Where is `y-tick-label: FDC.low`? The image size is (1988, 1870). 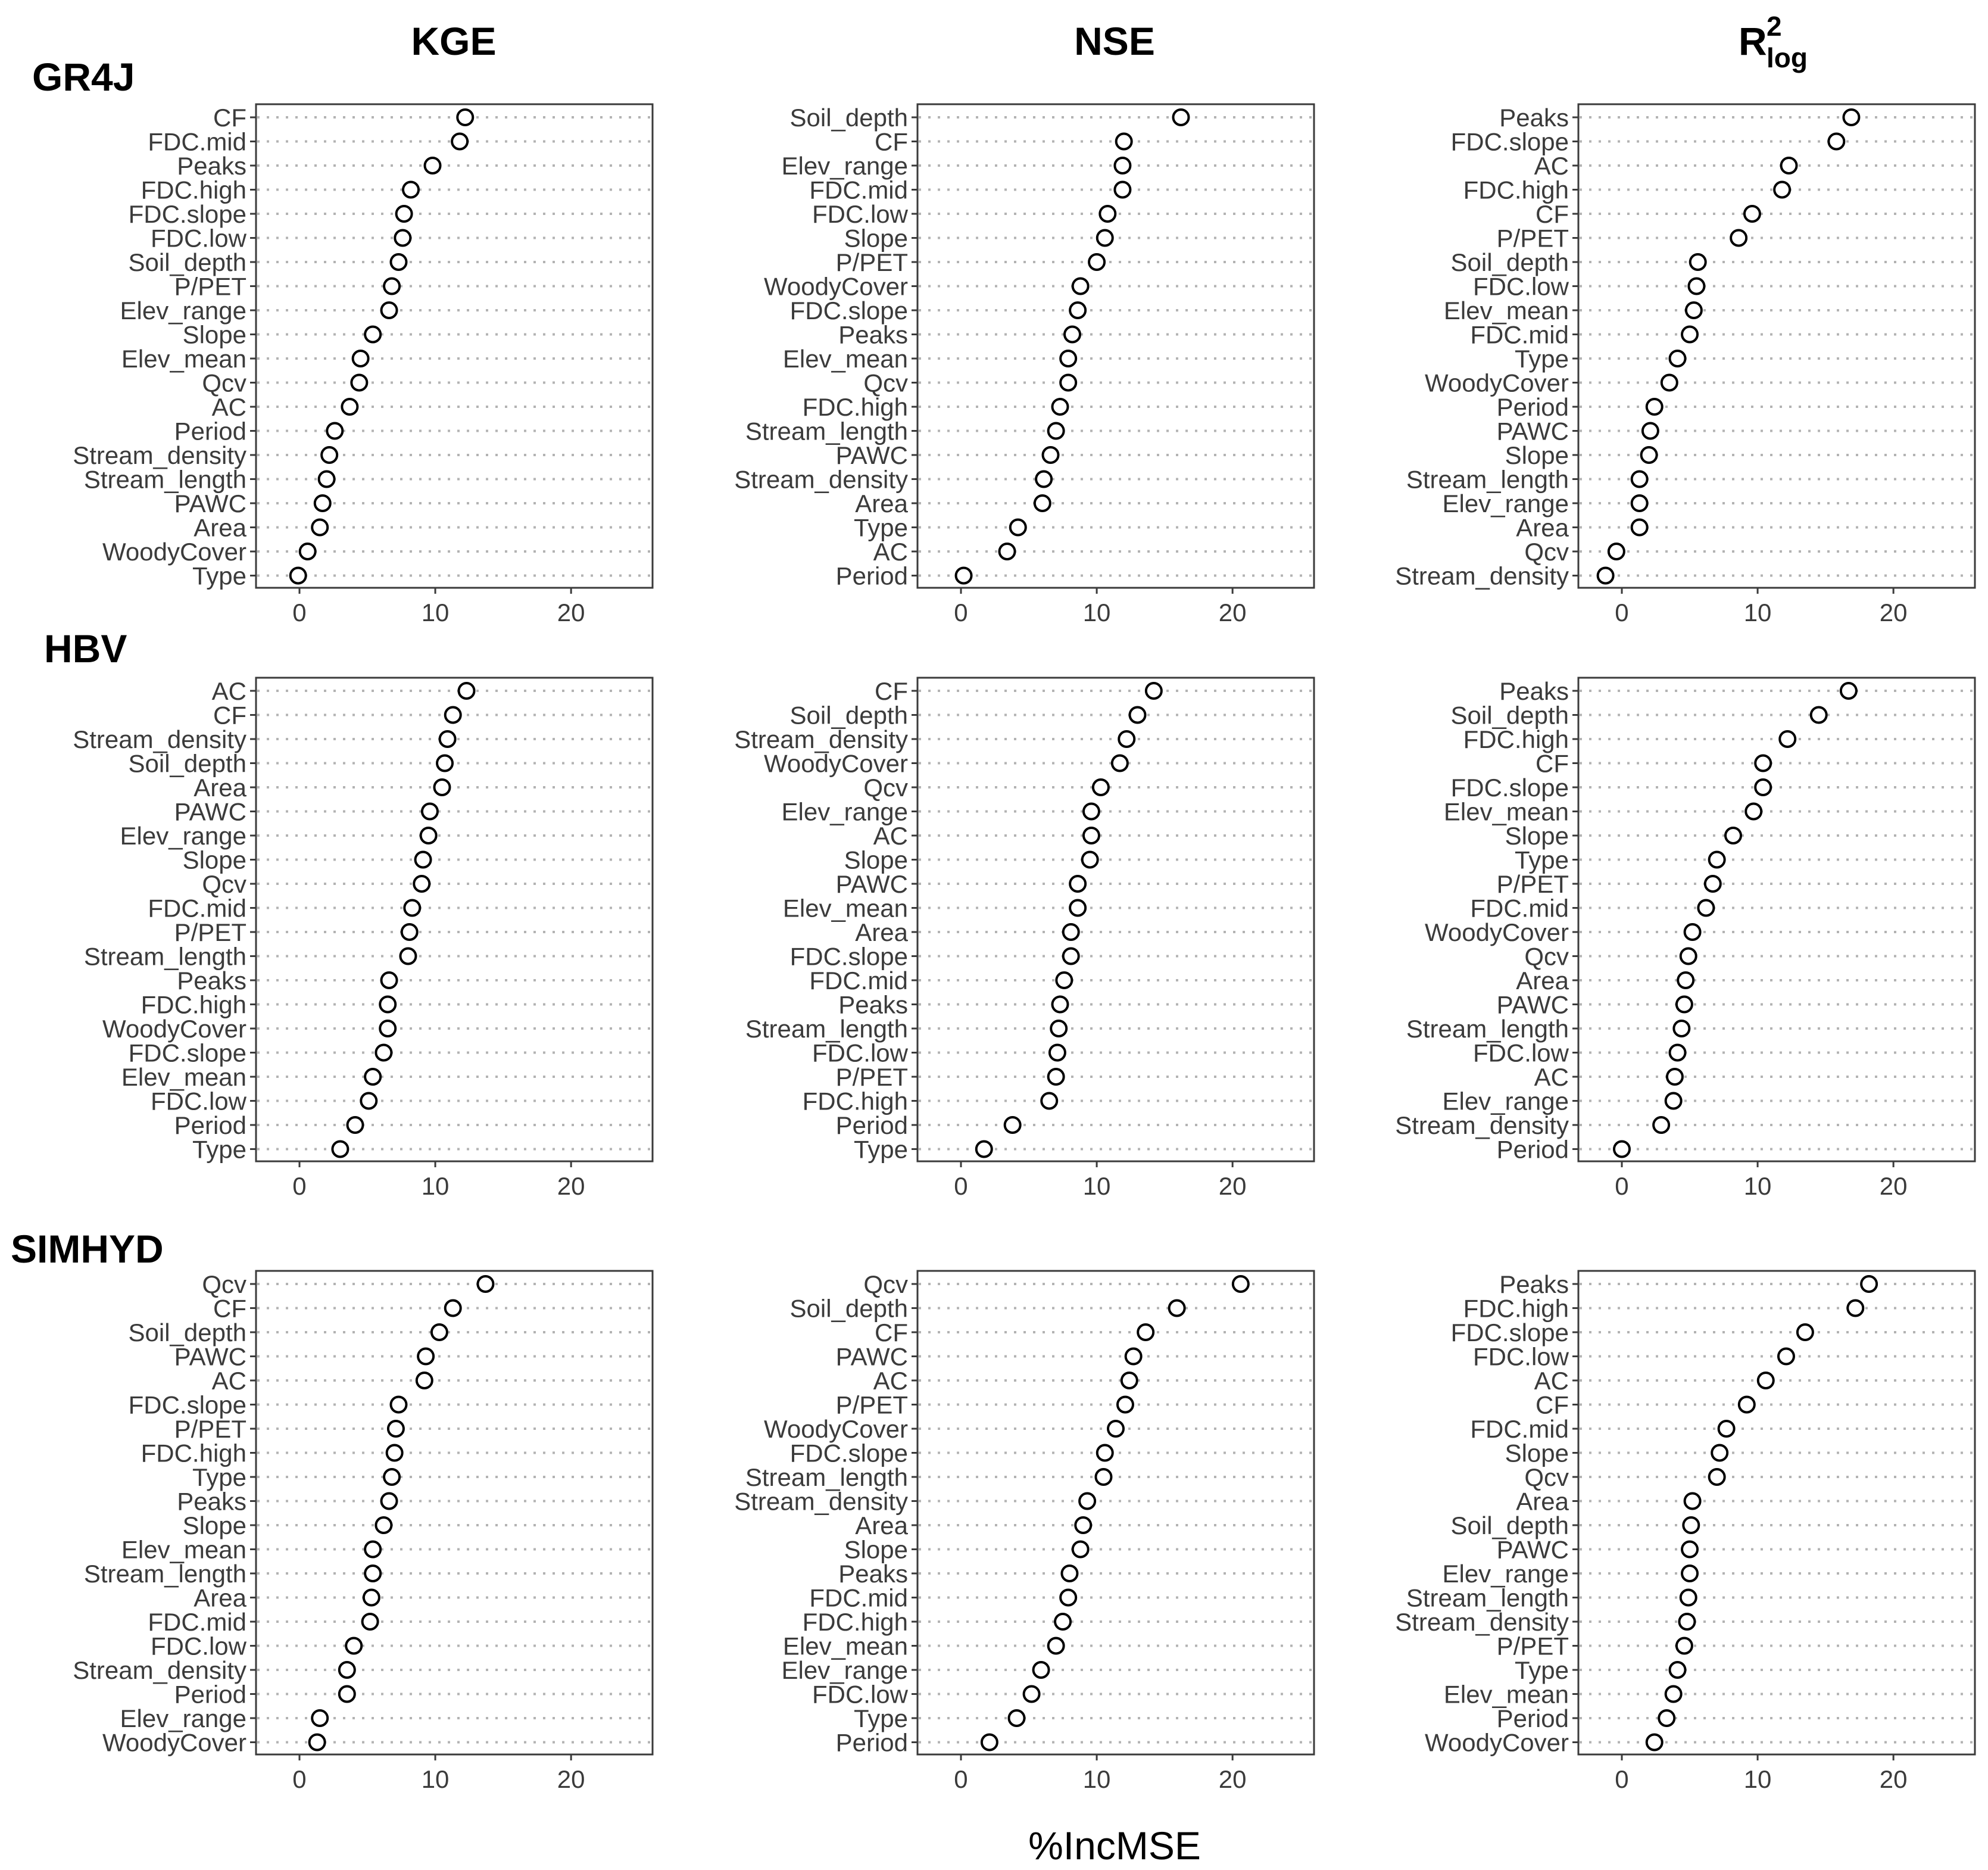 y-tick-label: FDC.low is located at coordinates (861, 1053).